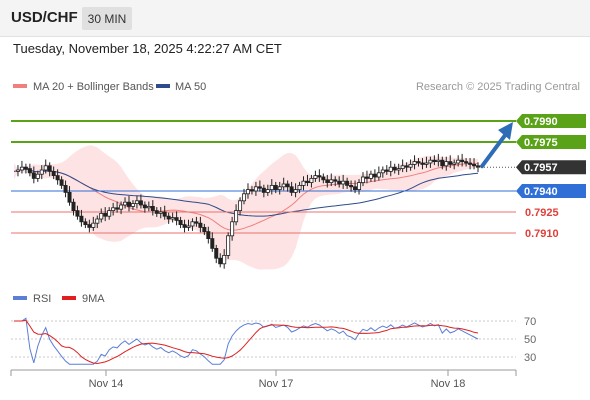 The image size is (590, 400). I want to click on x-tick-label: Nov 18, so click(448, 384).